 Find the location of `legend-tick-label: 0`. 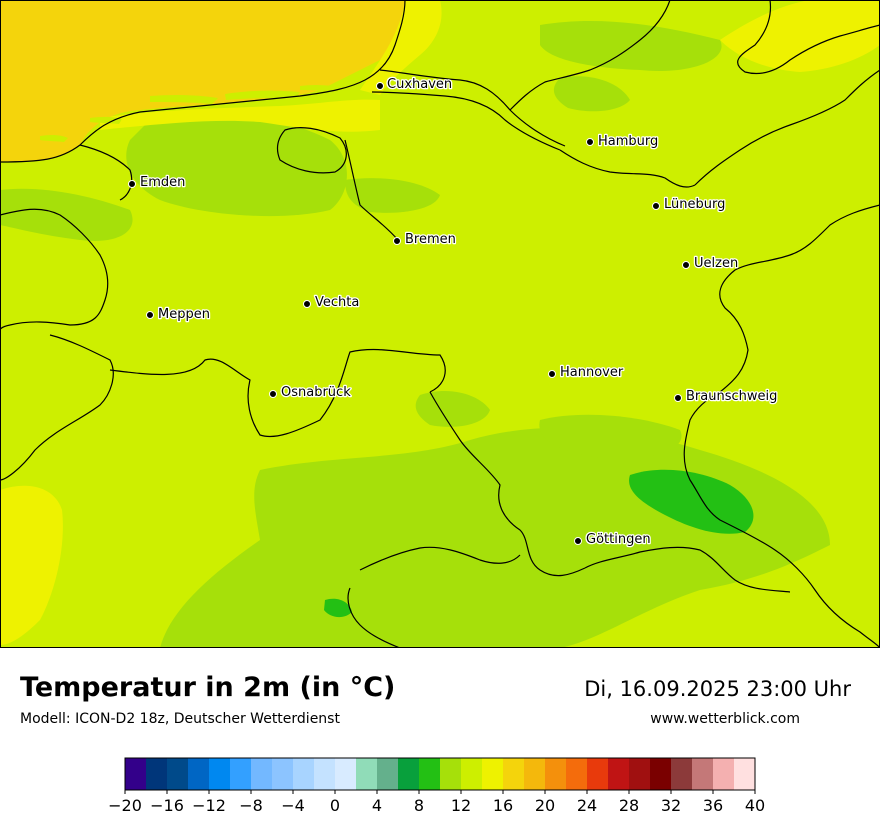

legend-tick-label: 0 is located at coordinates (335, 805).